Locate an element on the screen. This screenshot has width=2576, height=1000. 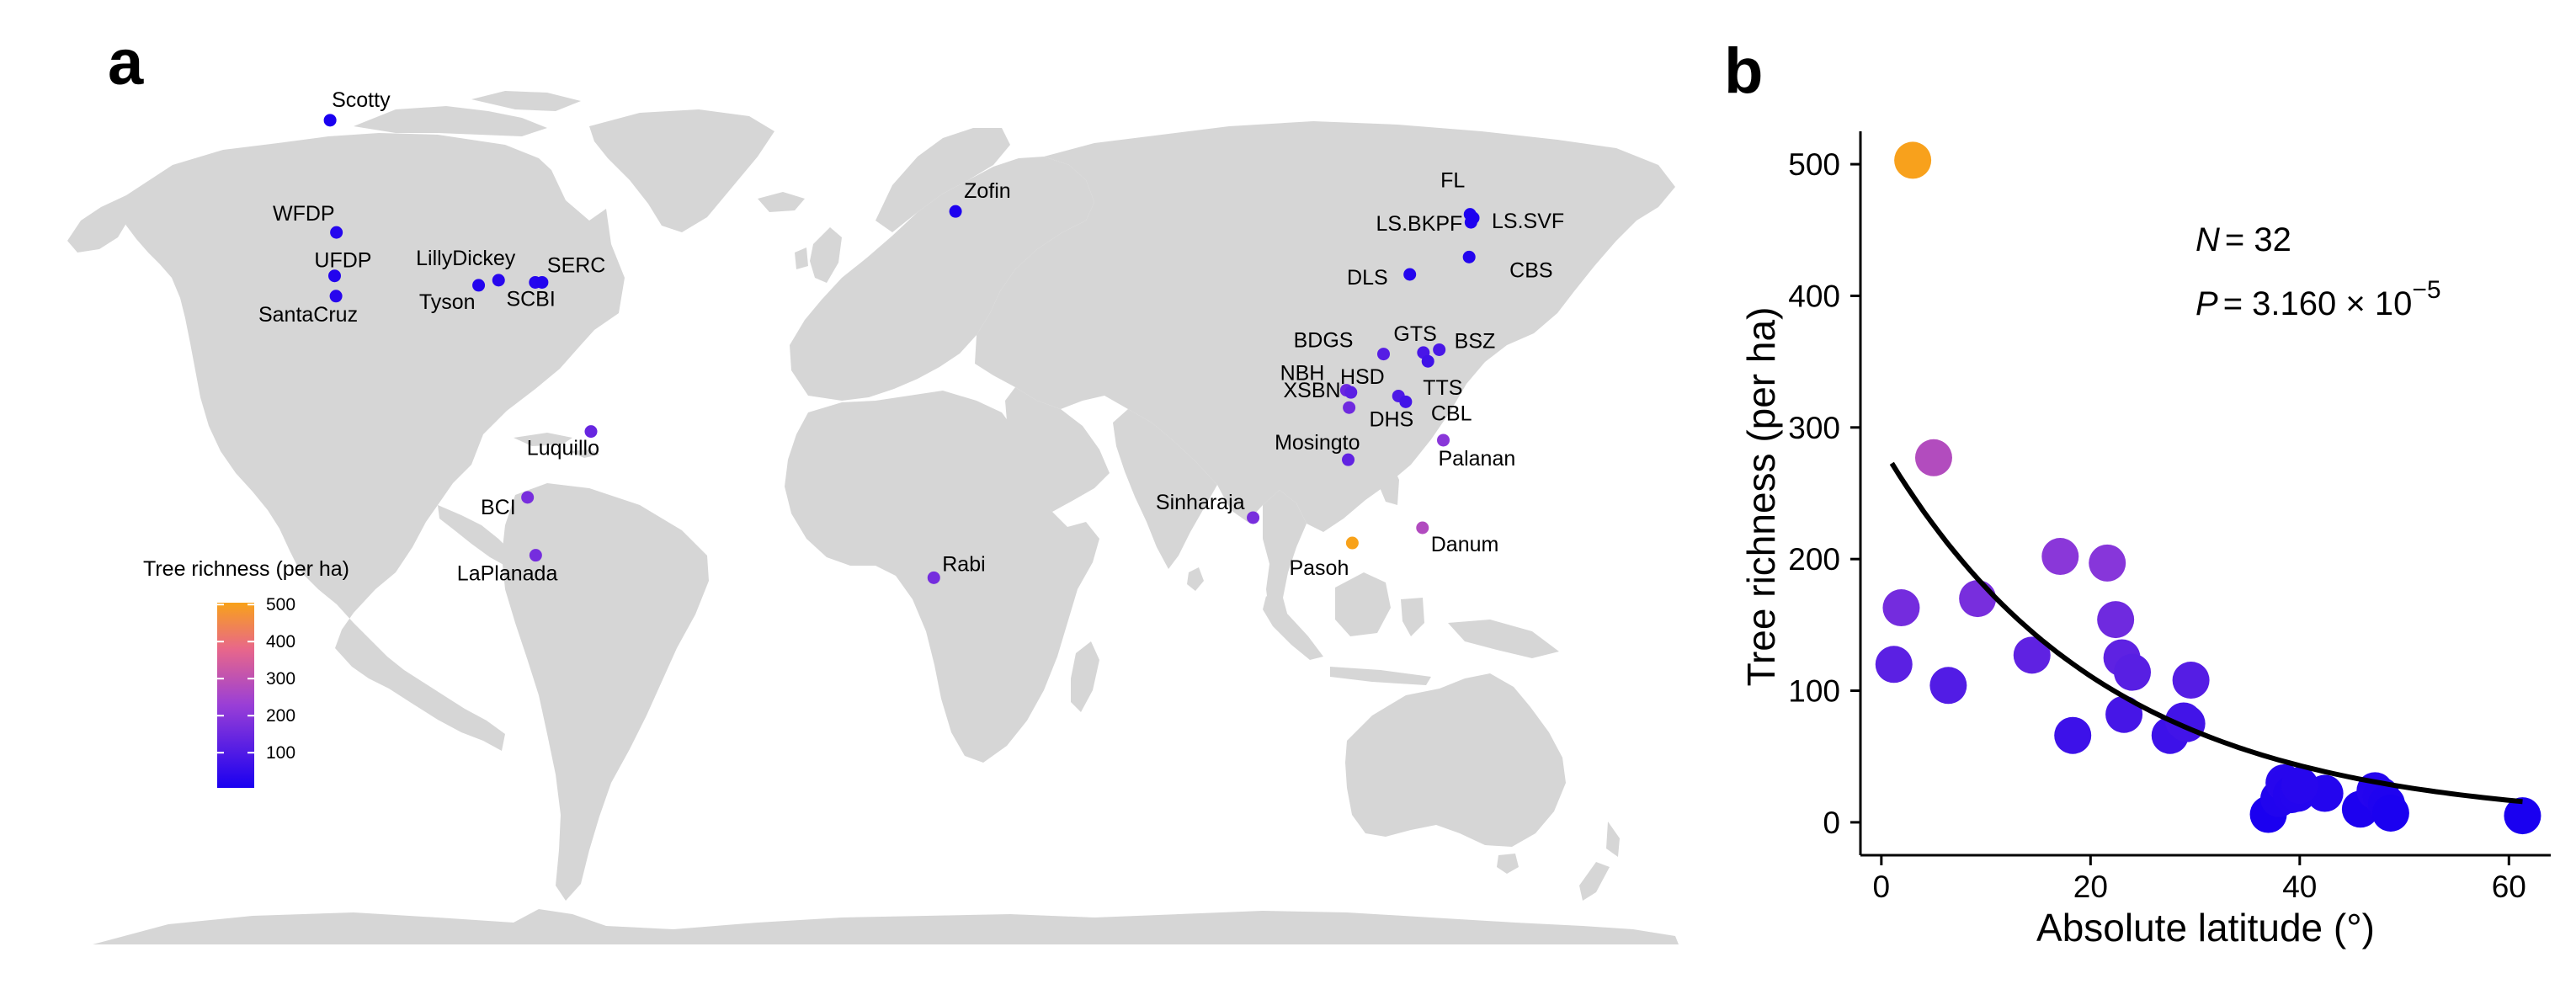
site-label-serc: SERC is located at coordinates (576, 265).